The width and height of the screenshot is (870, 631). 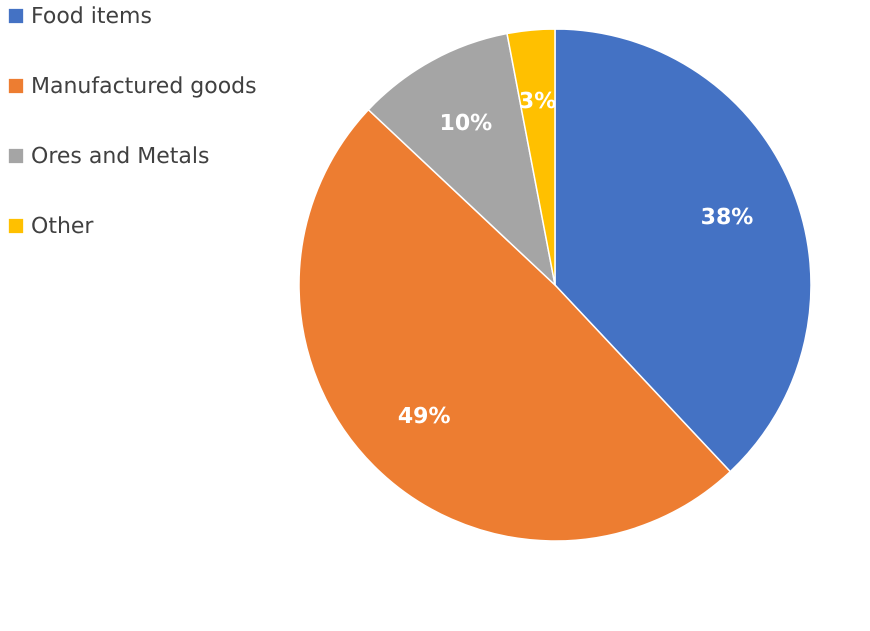 I want to click on data-label: 38%, so click(x=727, y=217).